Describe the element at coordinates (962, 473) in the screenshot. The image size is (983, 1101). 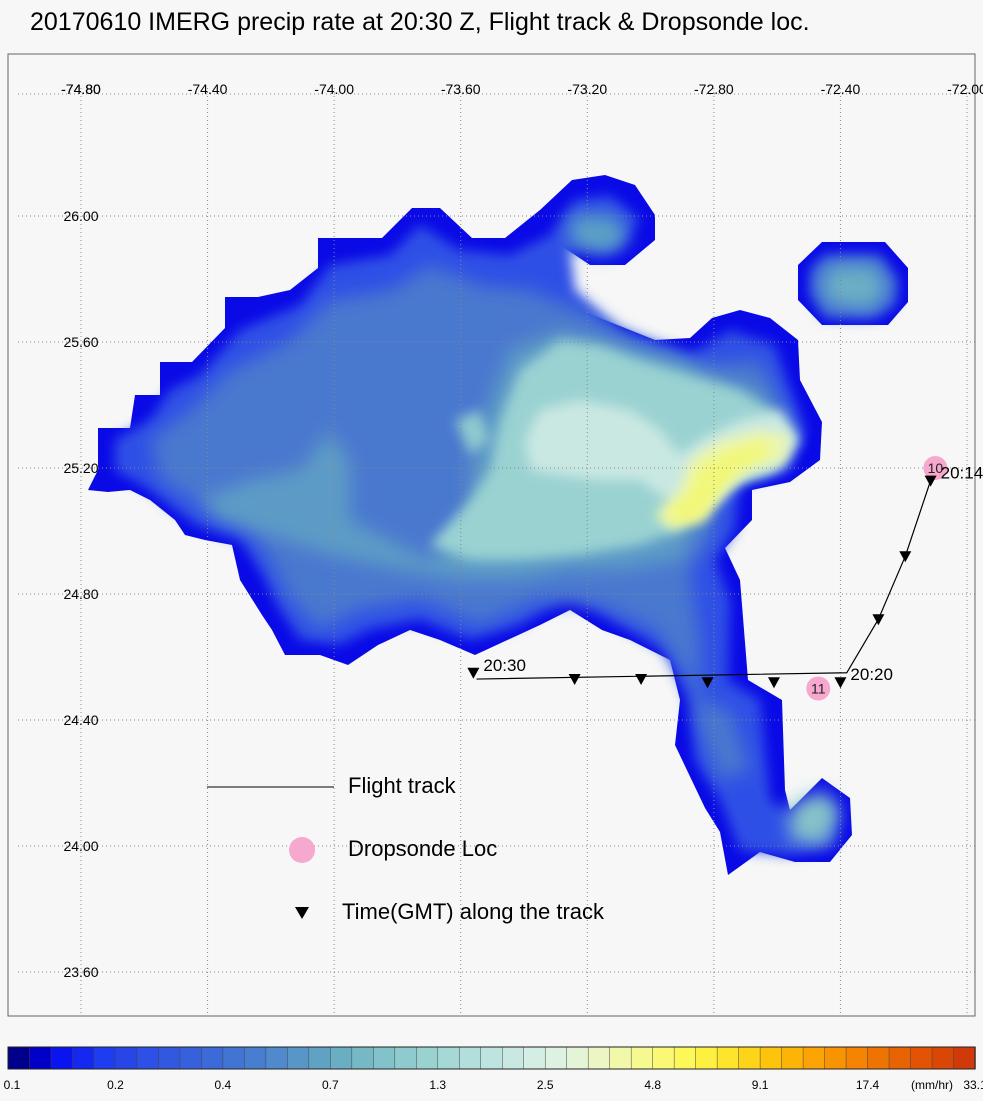
I see `time-marker-label: 20:14` at that location.